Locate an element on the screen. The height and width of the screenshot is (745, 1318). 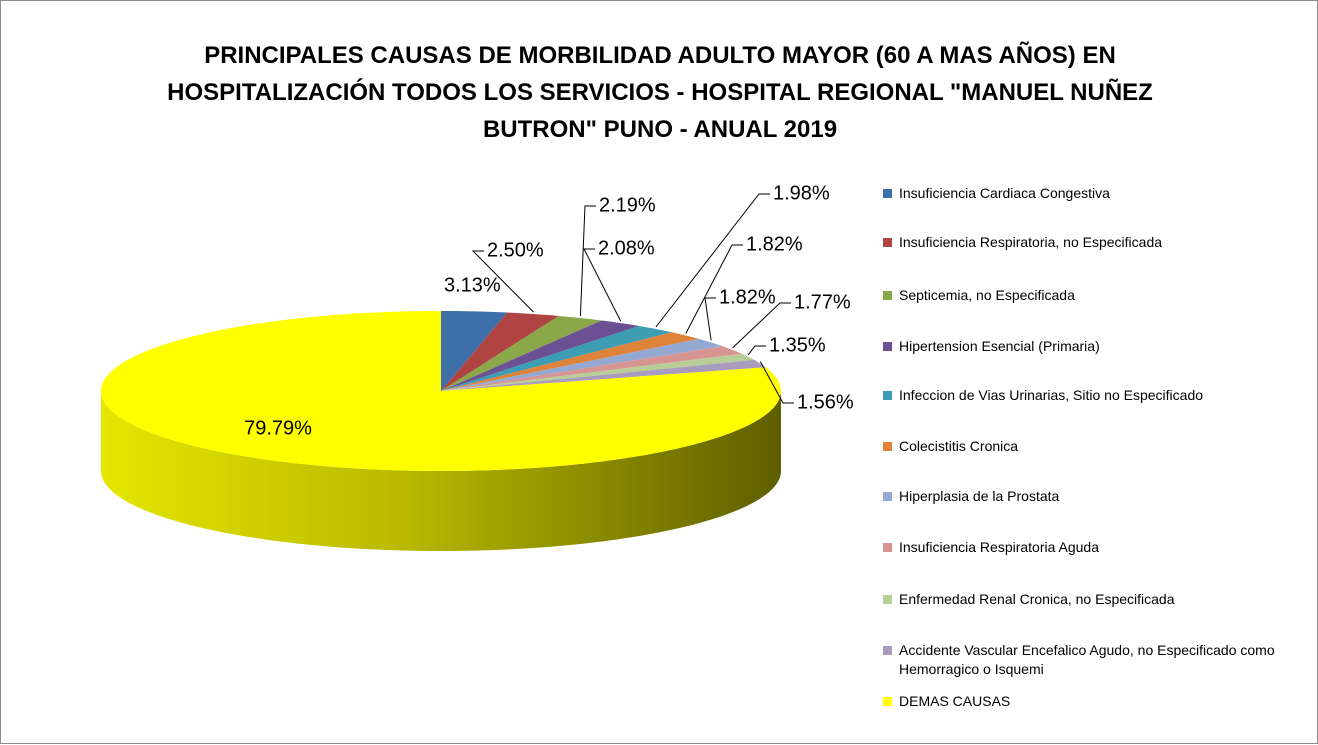
data-label: 2.19% is located at coordinates (627, 205).